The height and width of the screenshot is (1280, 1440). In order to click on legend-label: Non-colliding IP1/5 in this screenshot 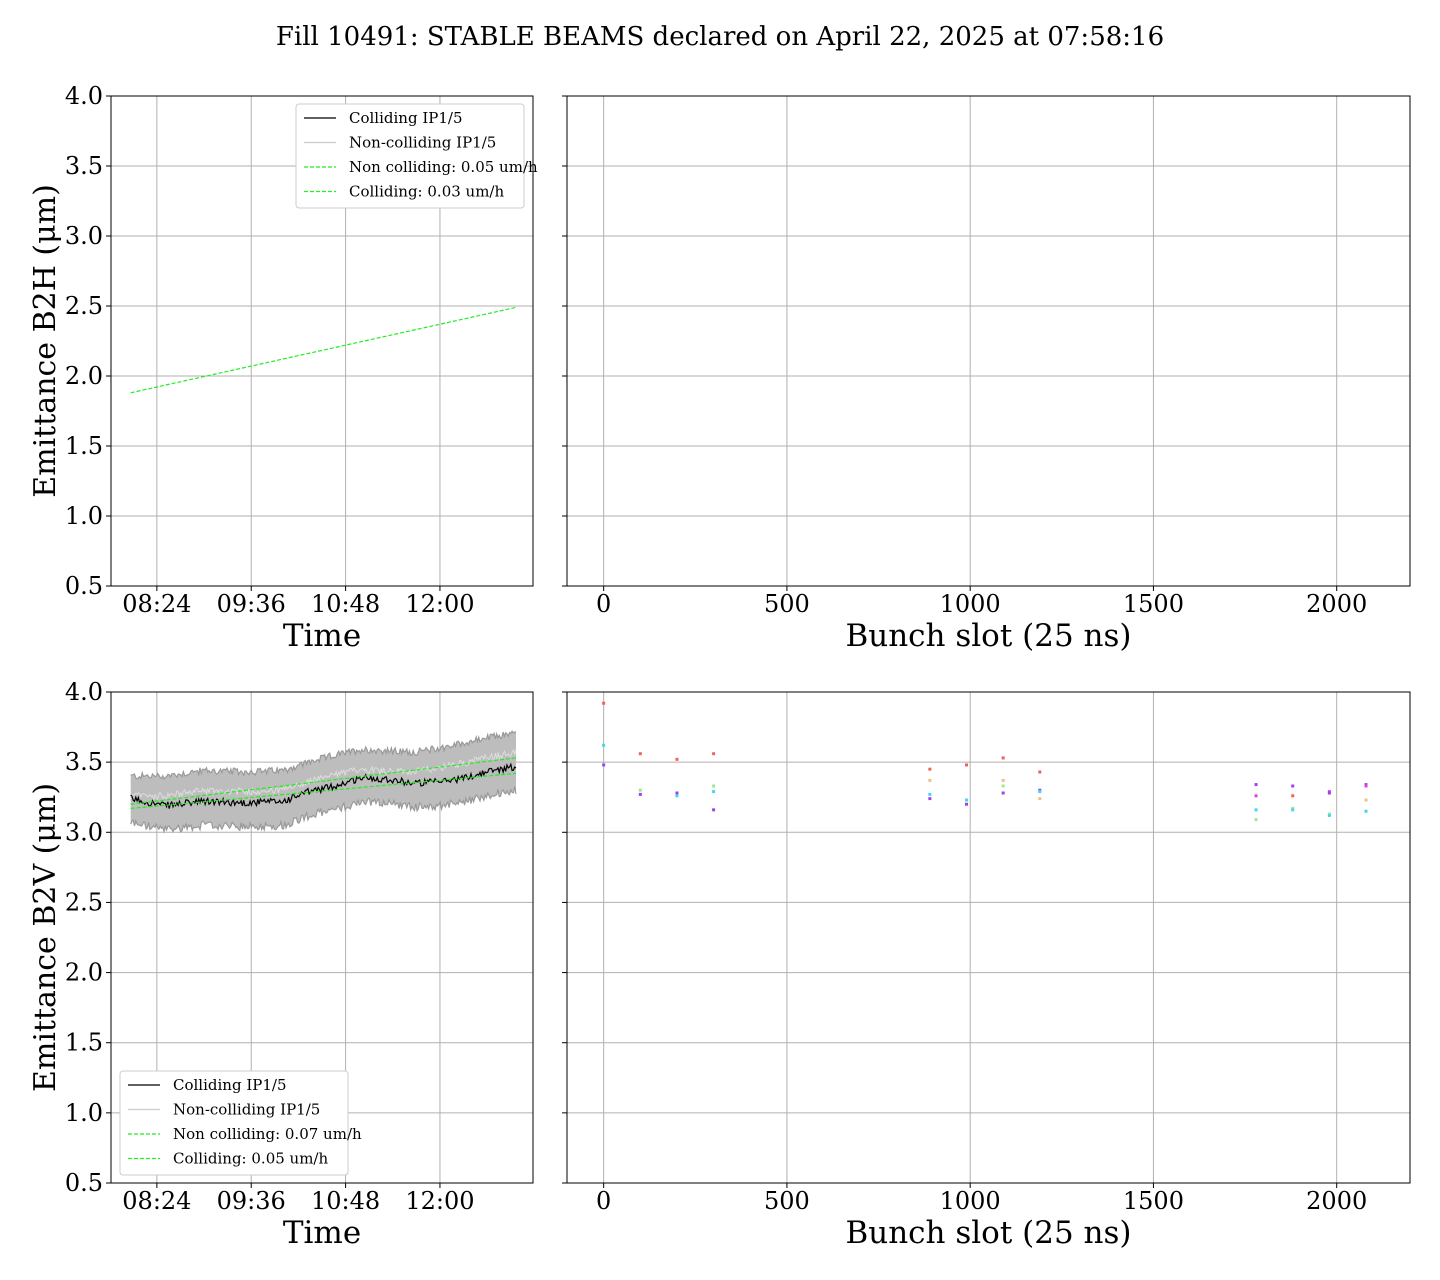, I will do `click(422, 143)`.